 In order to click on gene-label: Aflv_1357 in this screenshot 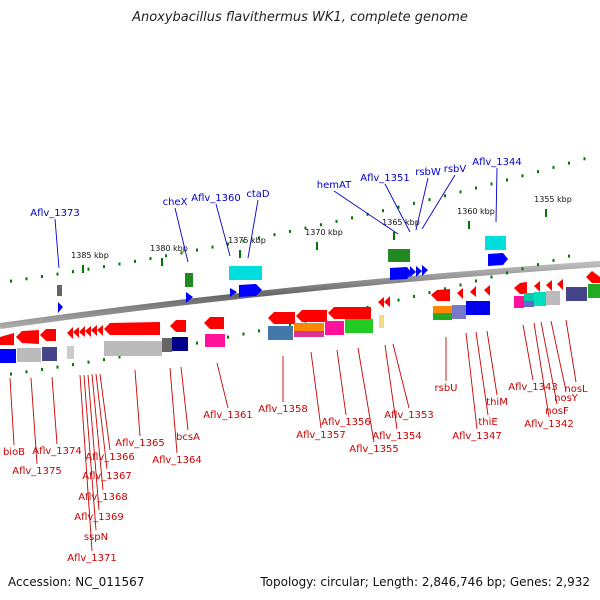, I will do `click(321, 435)`.